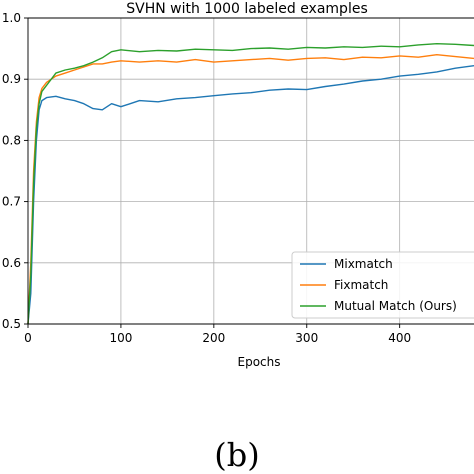  I want to click on x-tick-label: 300, so click(306, 338).